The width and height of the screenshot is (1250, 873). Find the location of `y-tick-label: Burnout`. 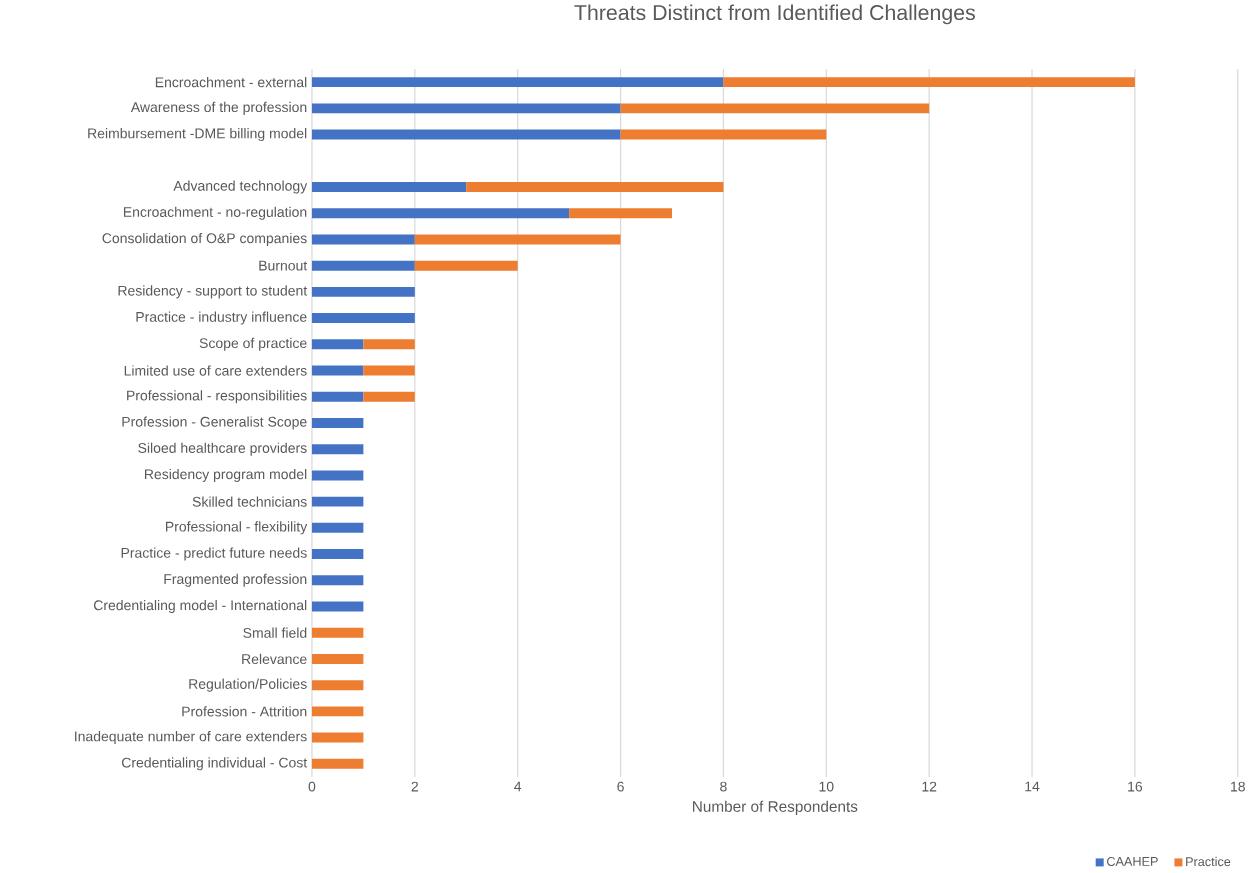

y-tick-label: Burnout is located at coordinates (283, 265).